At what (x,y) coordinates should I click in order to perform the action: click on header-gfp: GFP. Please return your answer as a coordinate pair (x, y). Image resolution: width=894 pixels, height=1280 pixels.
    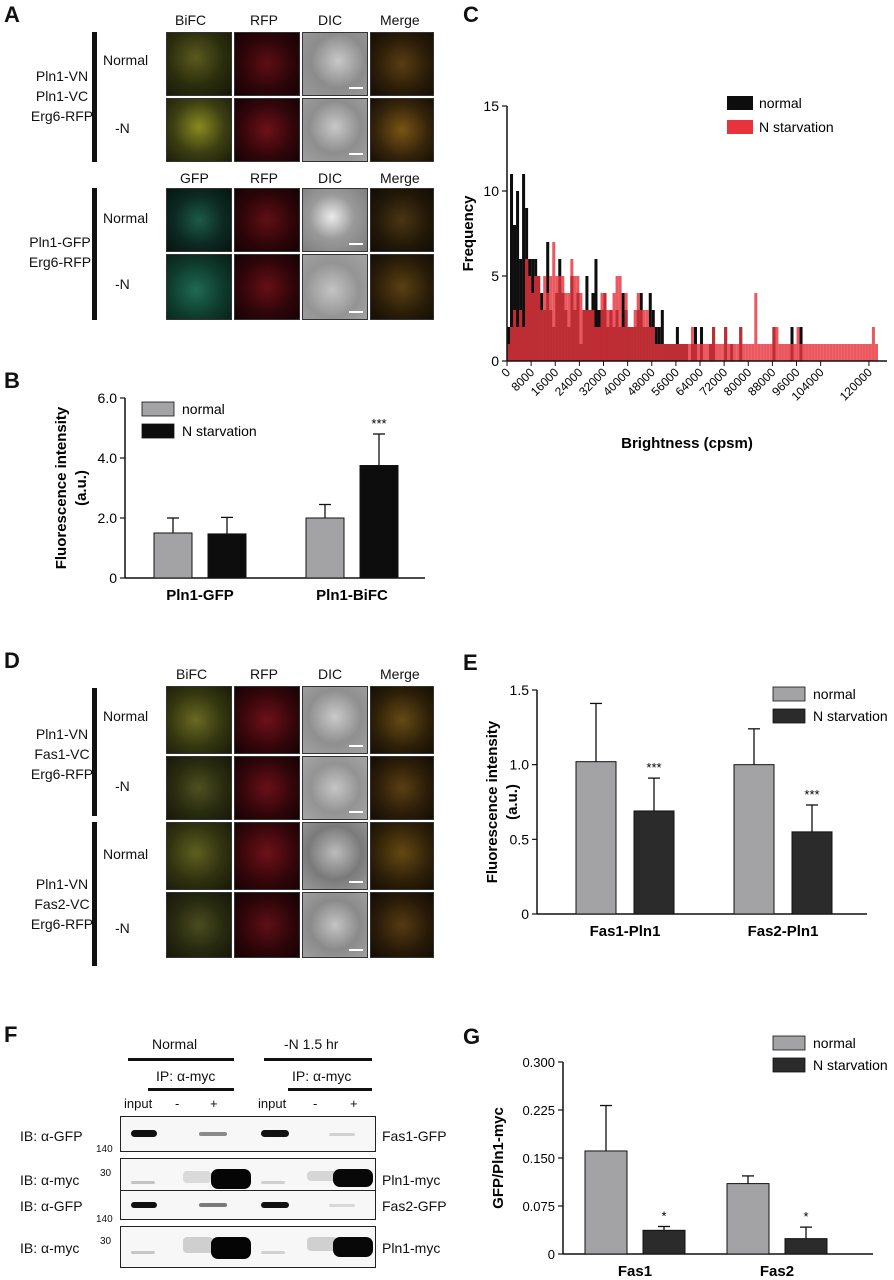
    Looking at the image, I should click on (194, 178).